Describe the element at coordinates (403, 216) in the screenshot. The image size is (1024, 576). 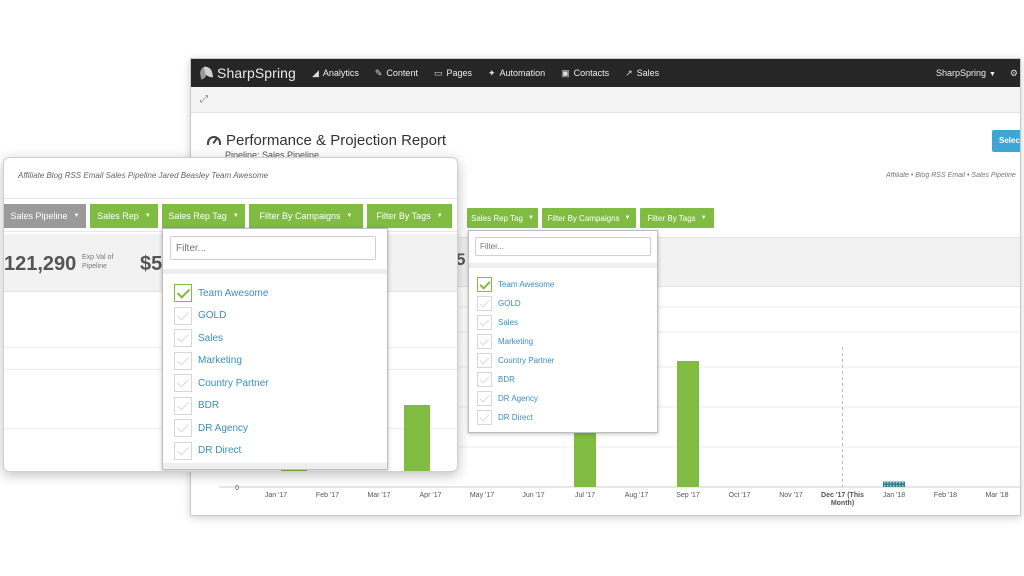
I see `filter-by-tags-label-front: Filter By Tags` at that location.